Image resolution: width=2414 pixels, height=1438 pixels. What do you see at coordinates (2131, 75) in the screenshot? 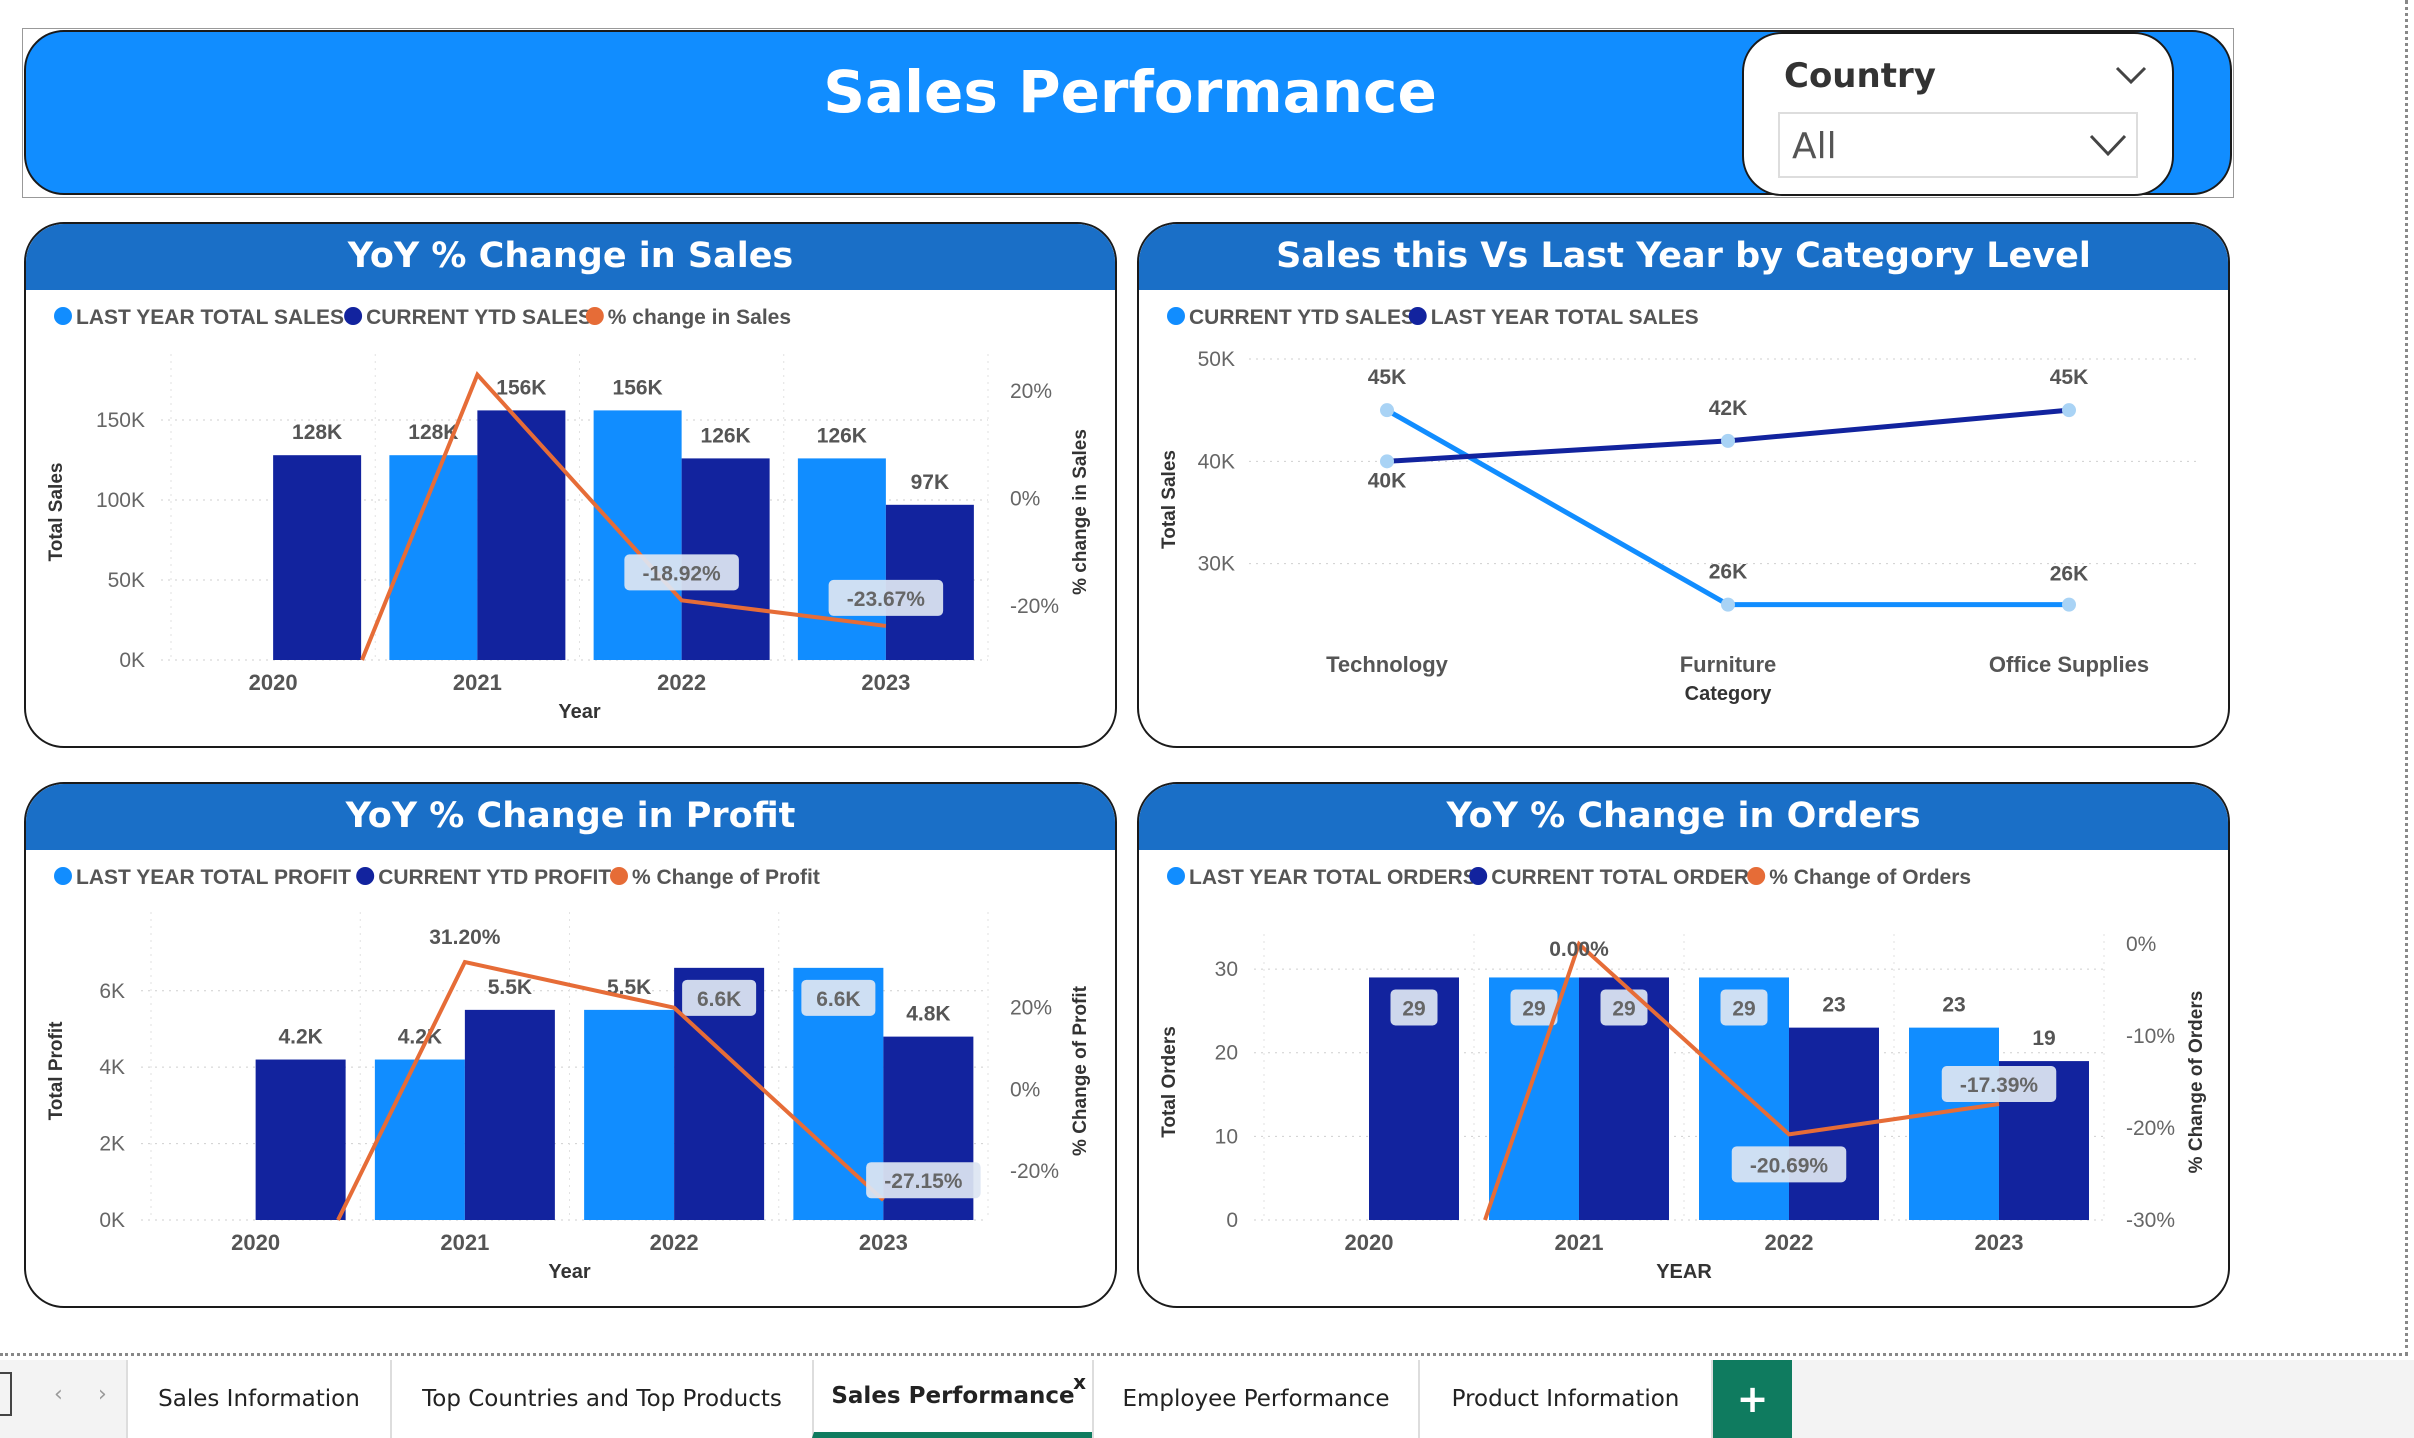
I see `collapse-chevron-icon` at bounding box center [2131, 75].